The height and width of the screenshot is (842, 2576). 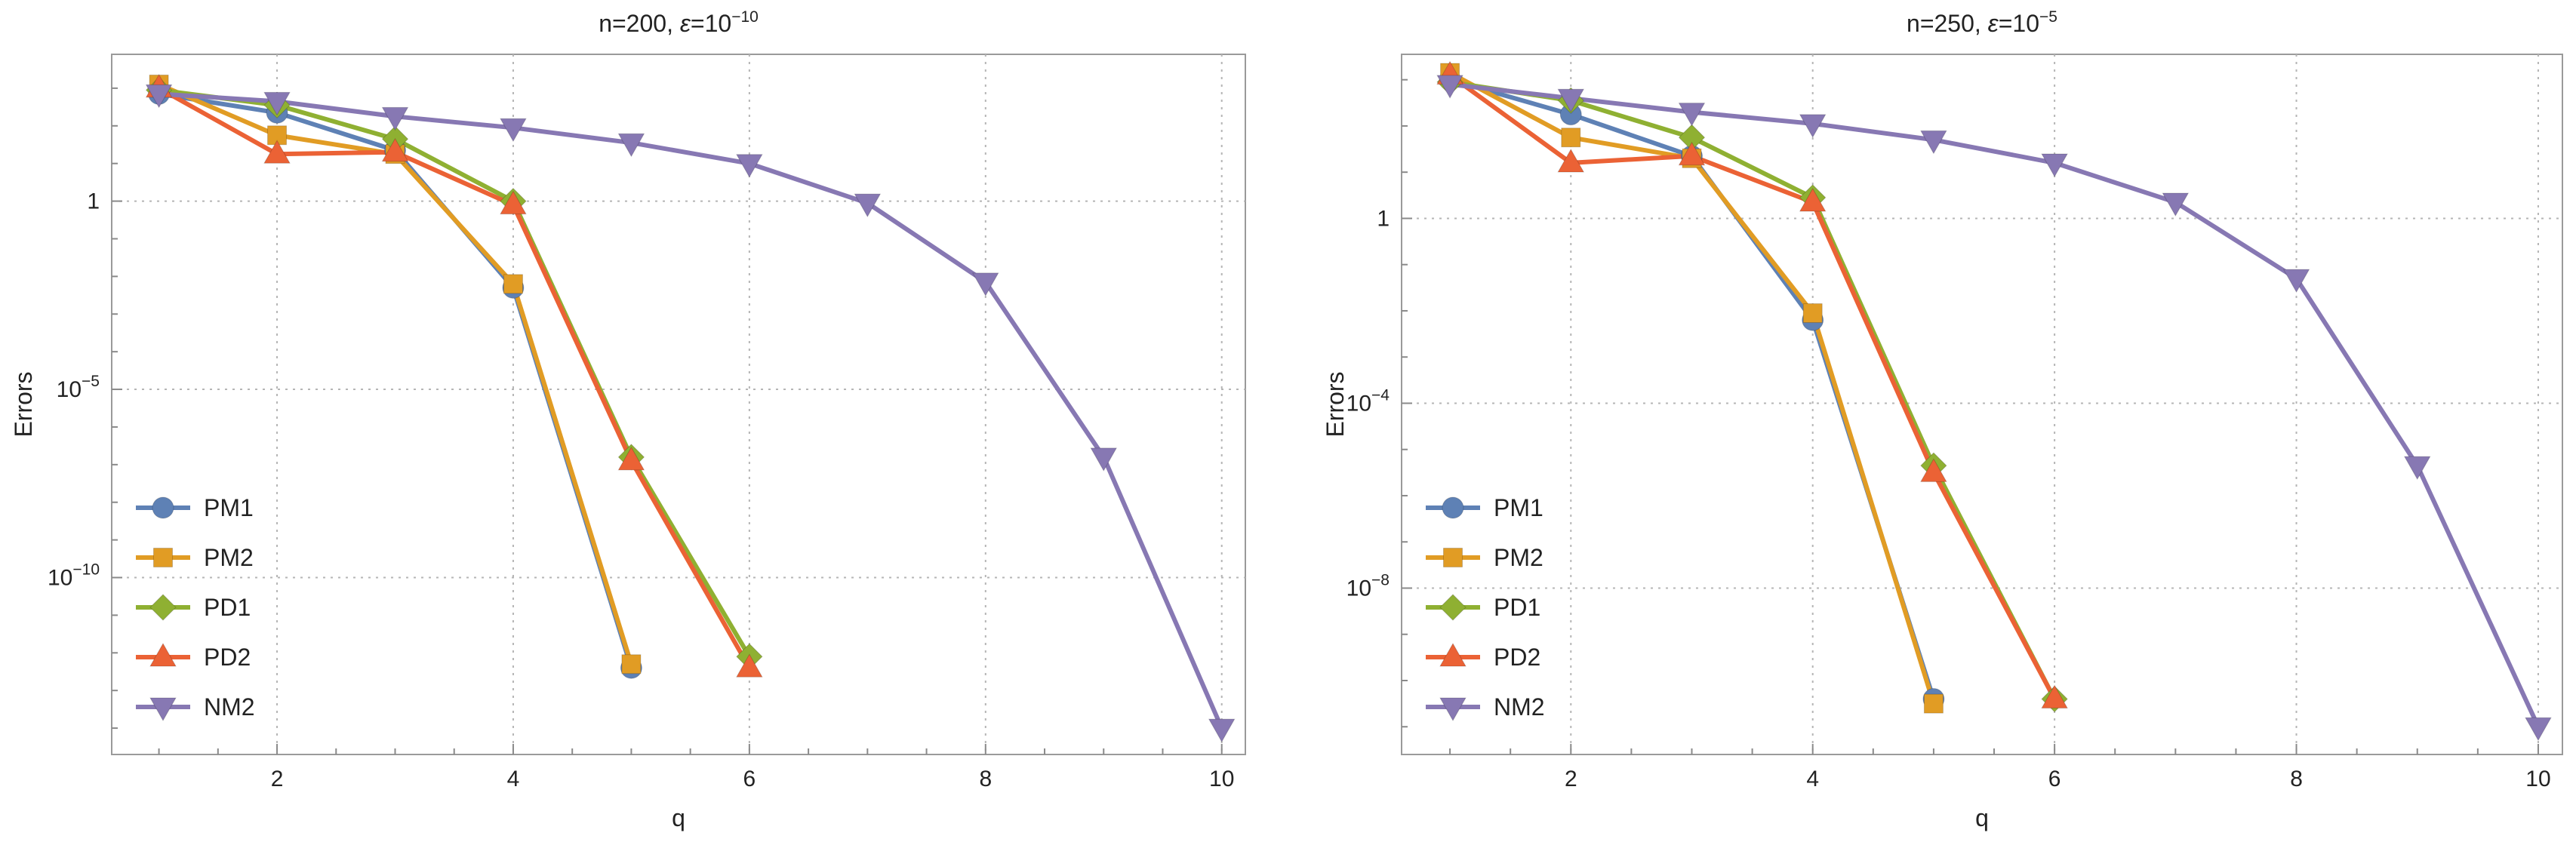 I want to click on chart-title: n=250, ε=10−5, so click(x=1982, y=22).